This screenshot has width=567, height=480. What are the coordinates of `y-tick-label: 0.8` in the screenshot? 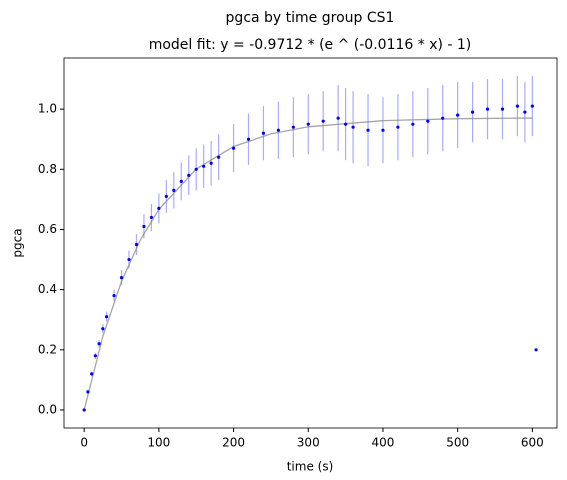 It's located at (47, 169).